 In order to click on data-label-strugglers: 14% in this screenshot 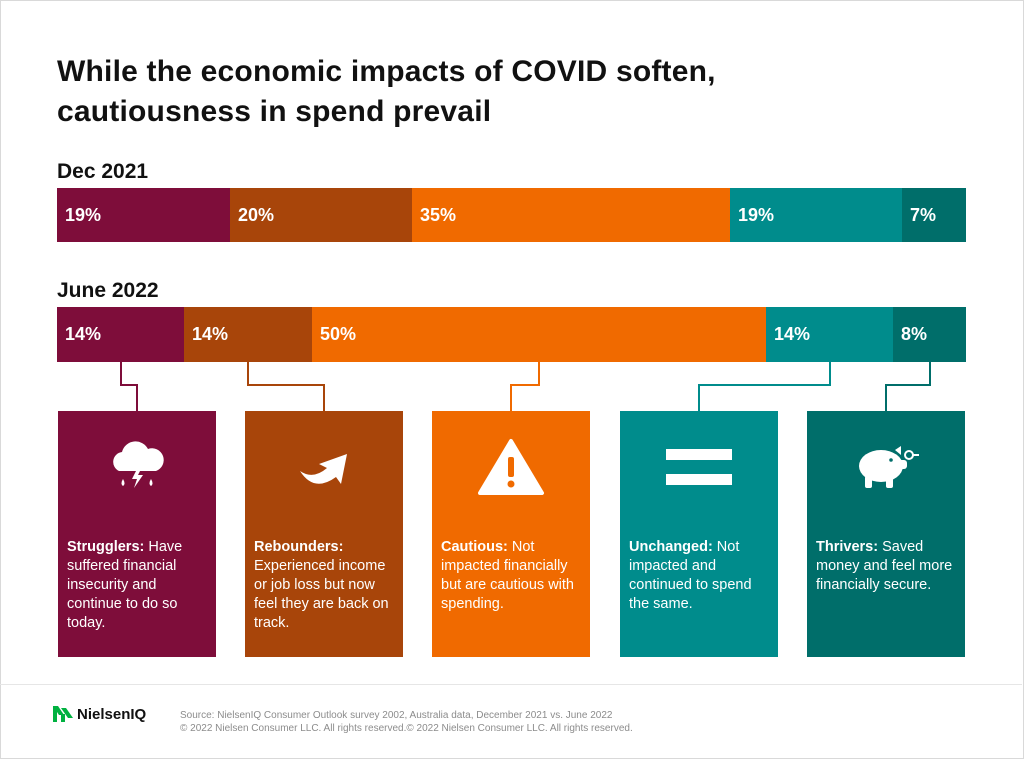, I will do `click(83, 334)`.